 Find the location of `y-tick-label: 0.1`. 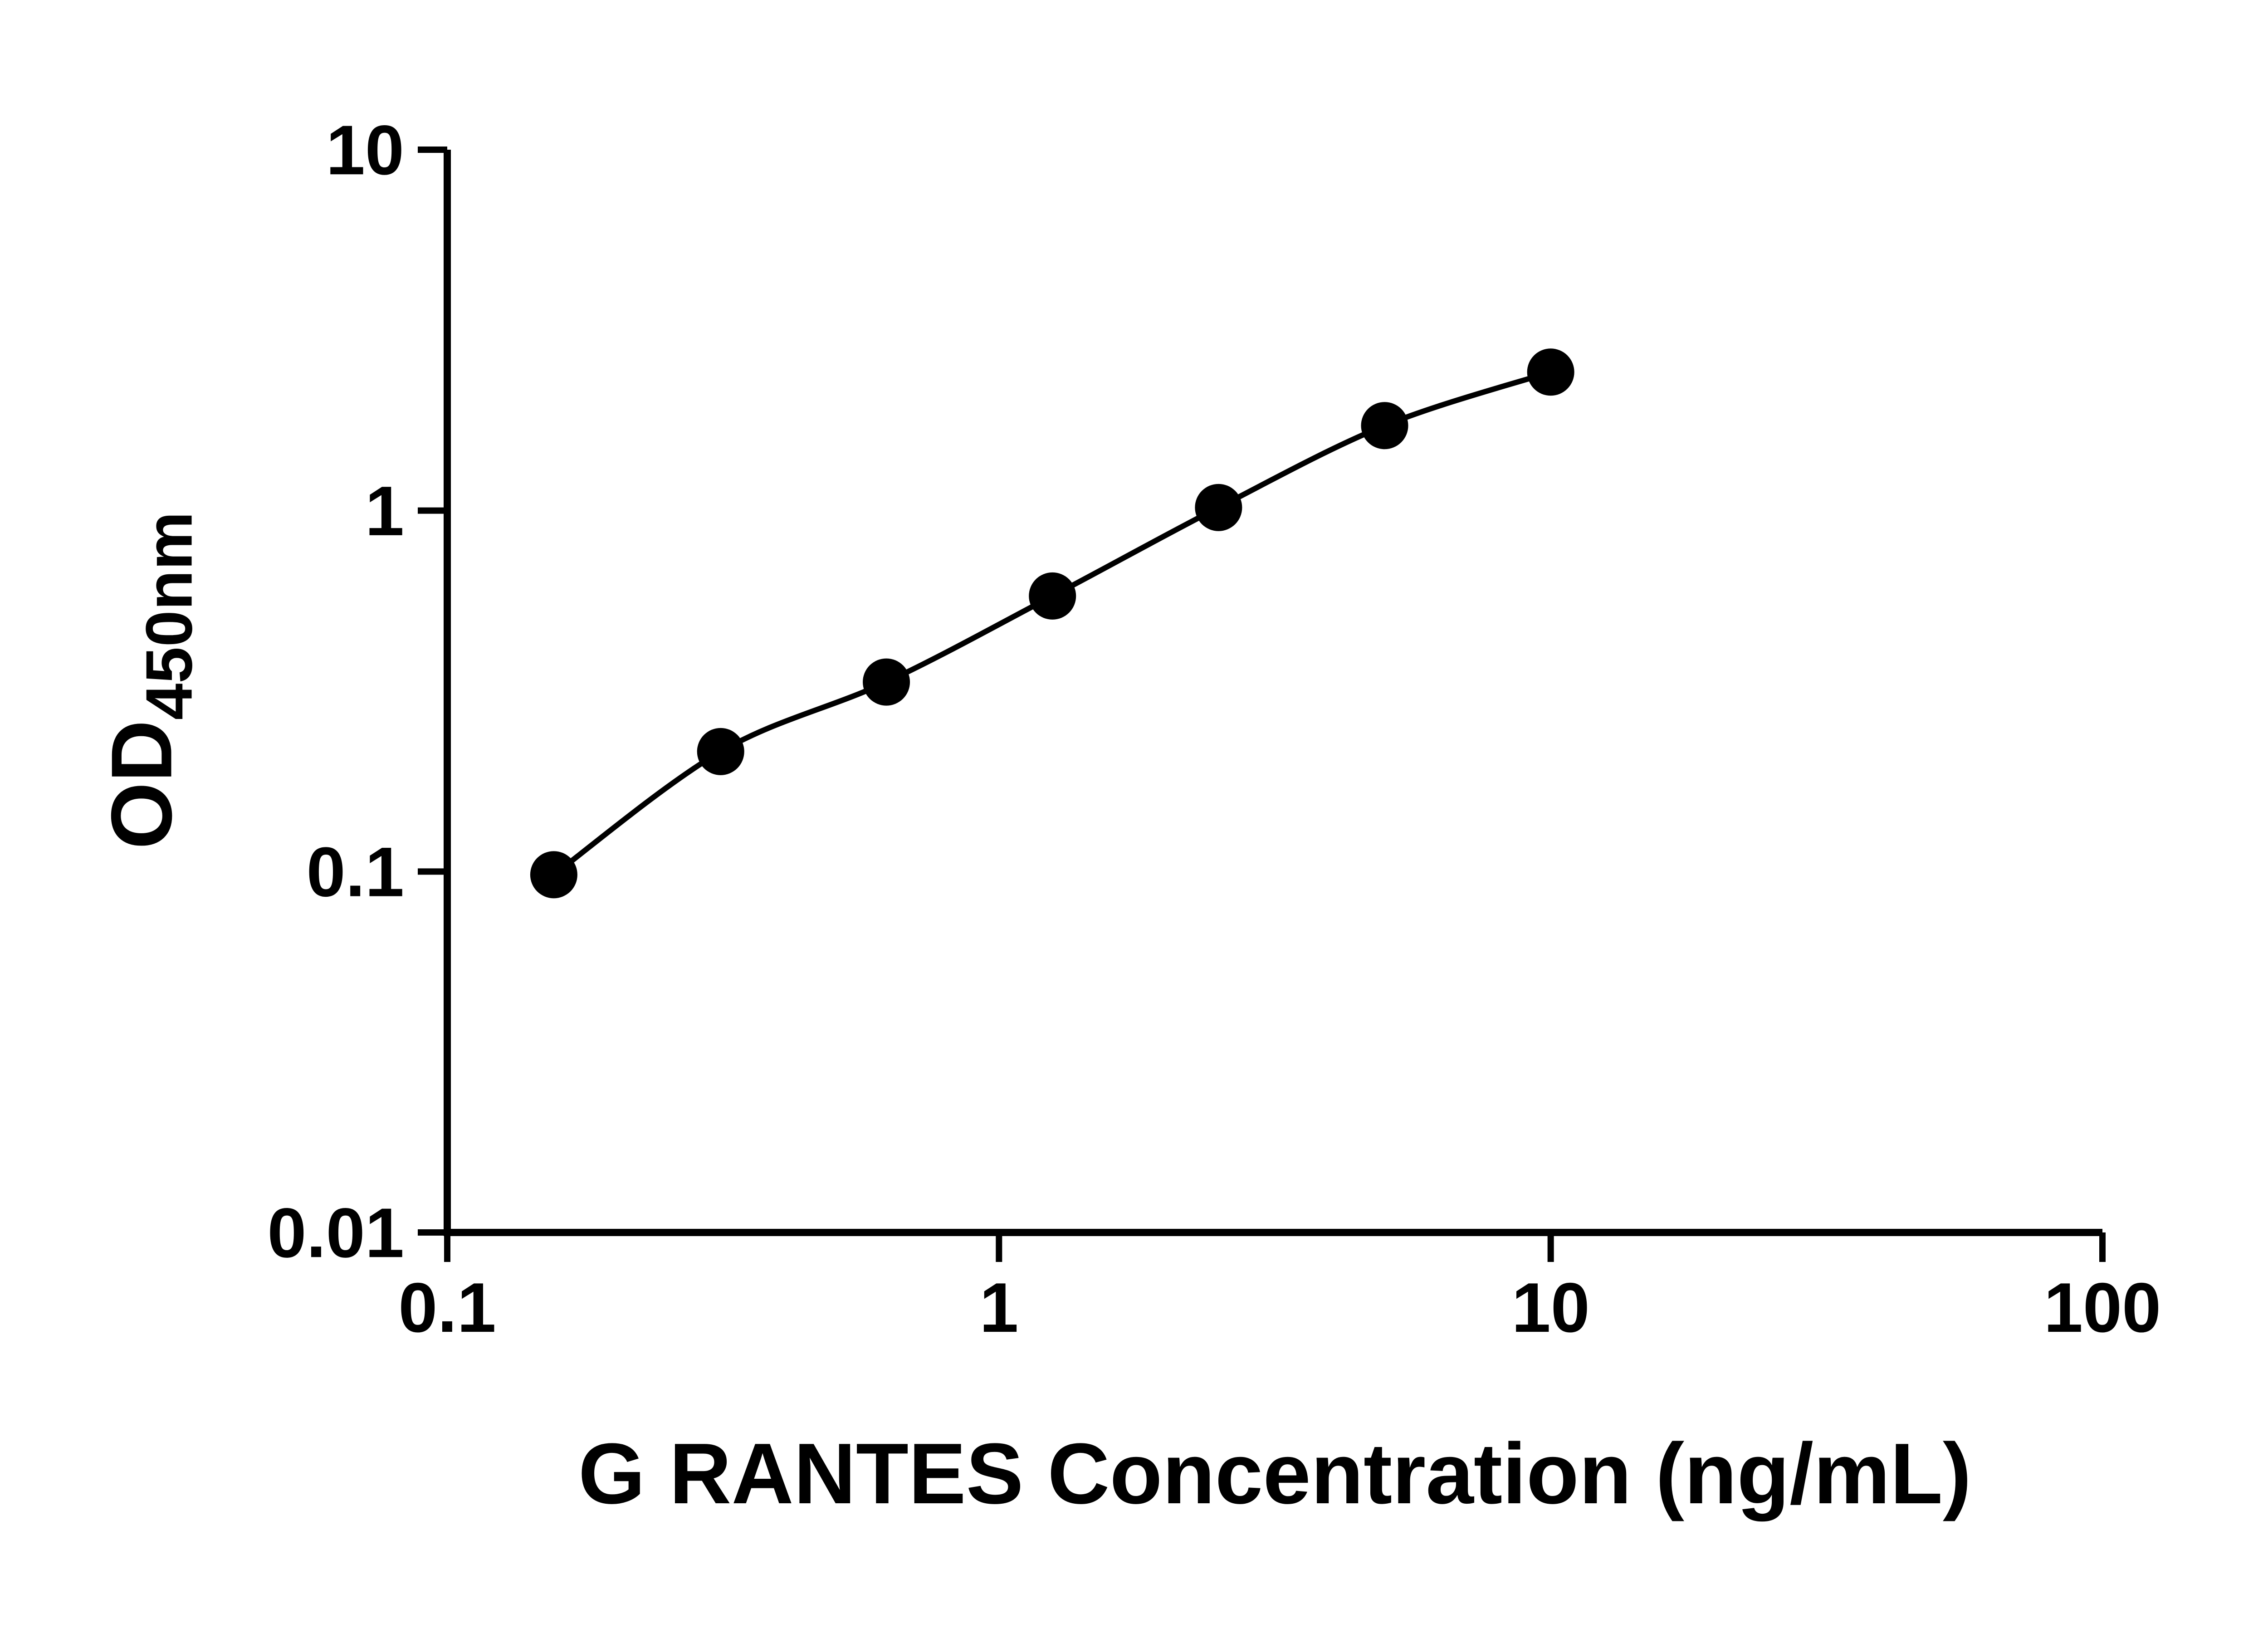

y-tick-label: 0.1 is located at coordinates (356, 872).